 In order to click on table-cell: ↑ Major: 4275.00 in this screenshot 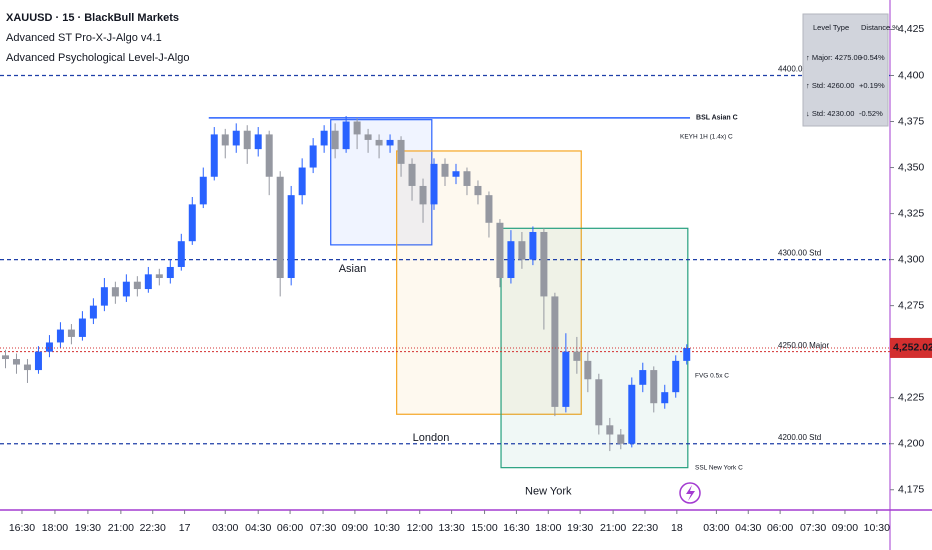, I will do `click(834, 57)`.